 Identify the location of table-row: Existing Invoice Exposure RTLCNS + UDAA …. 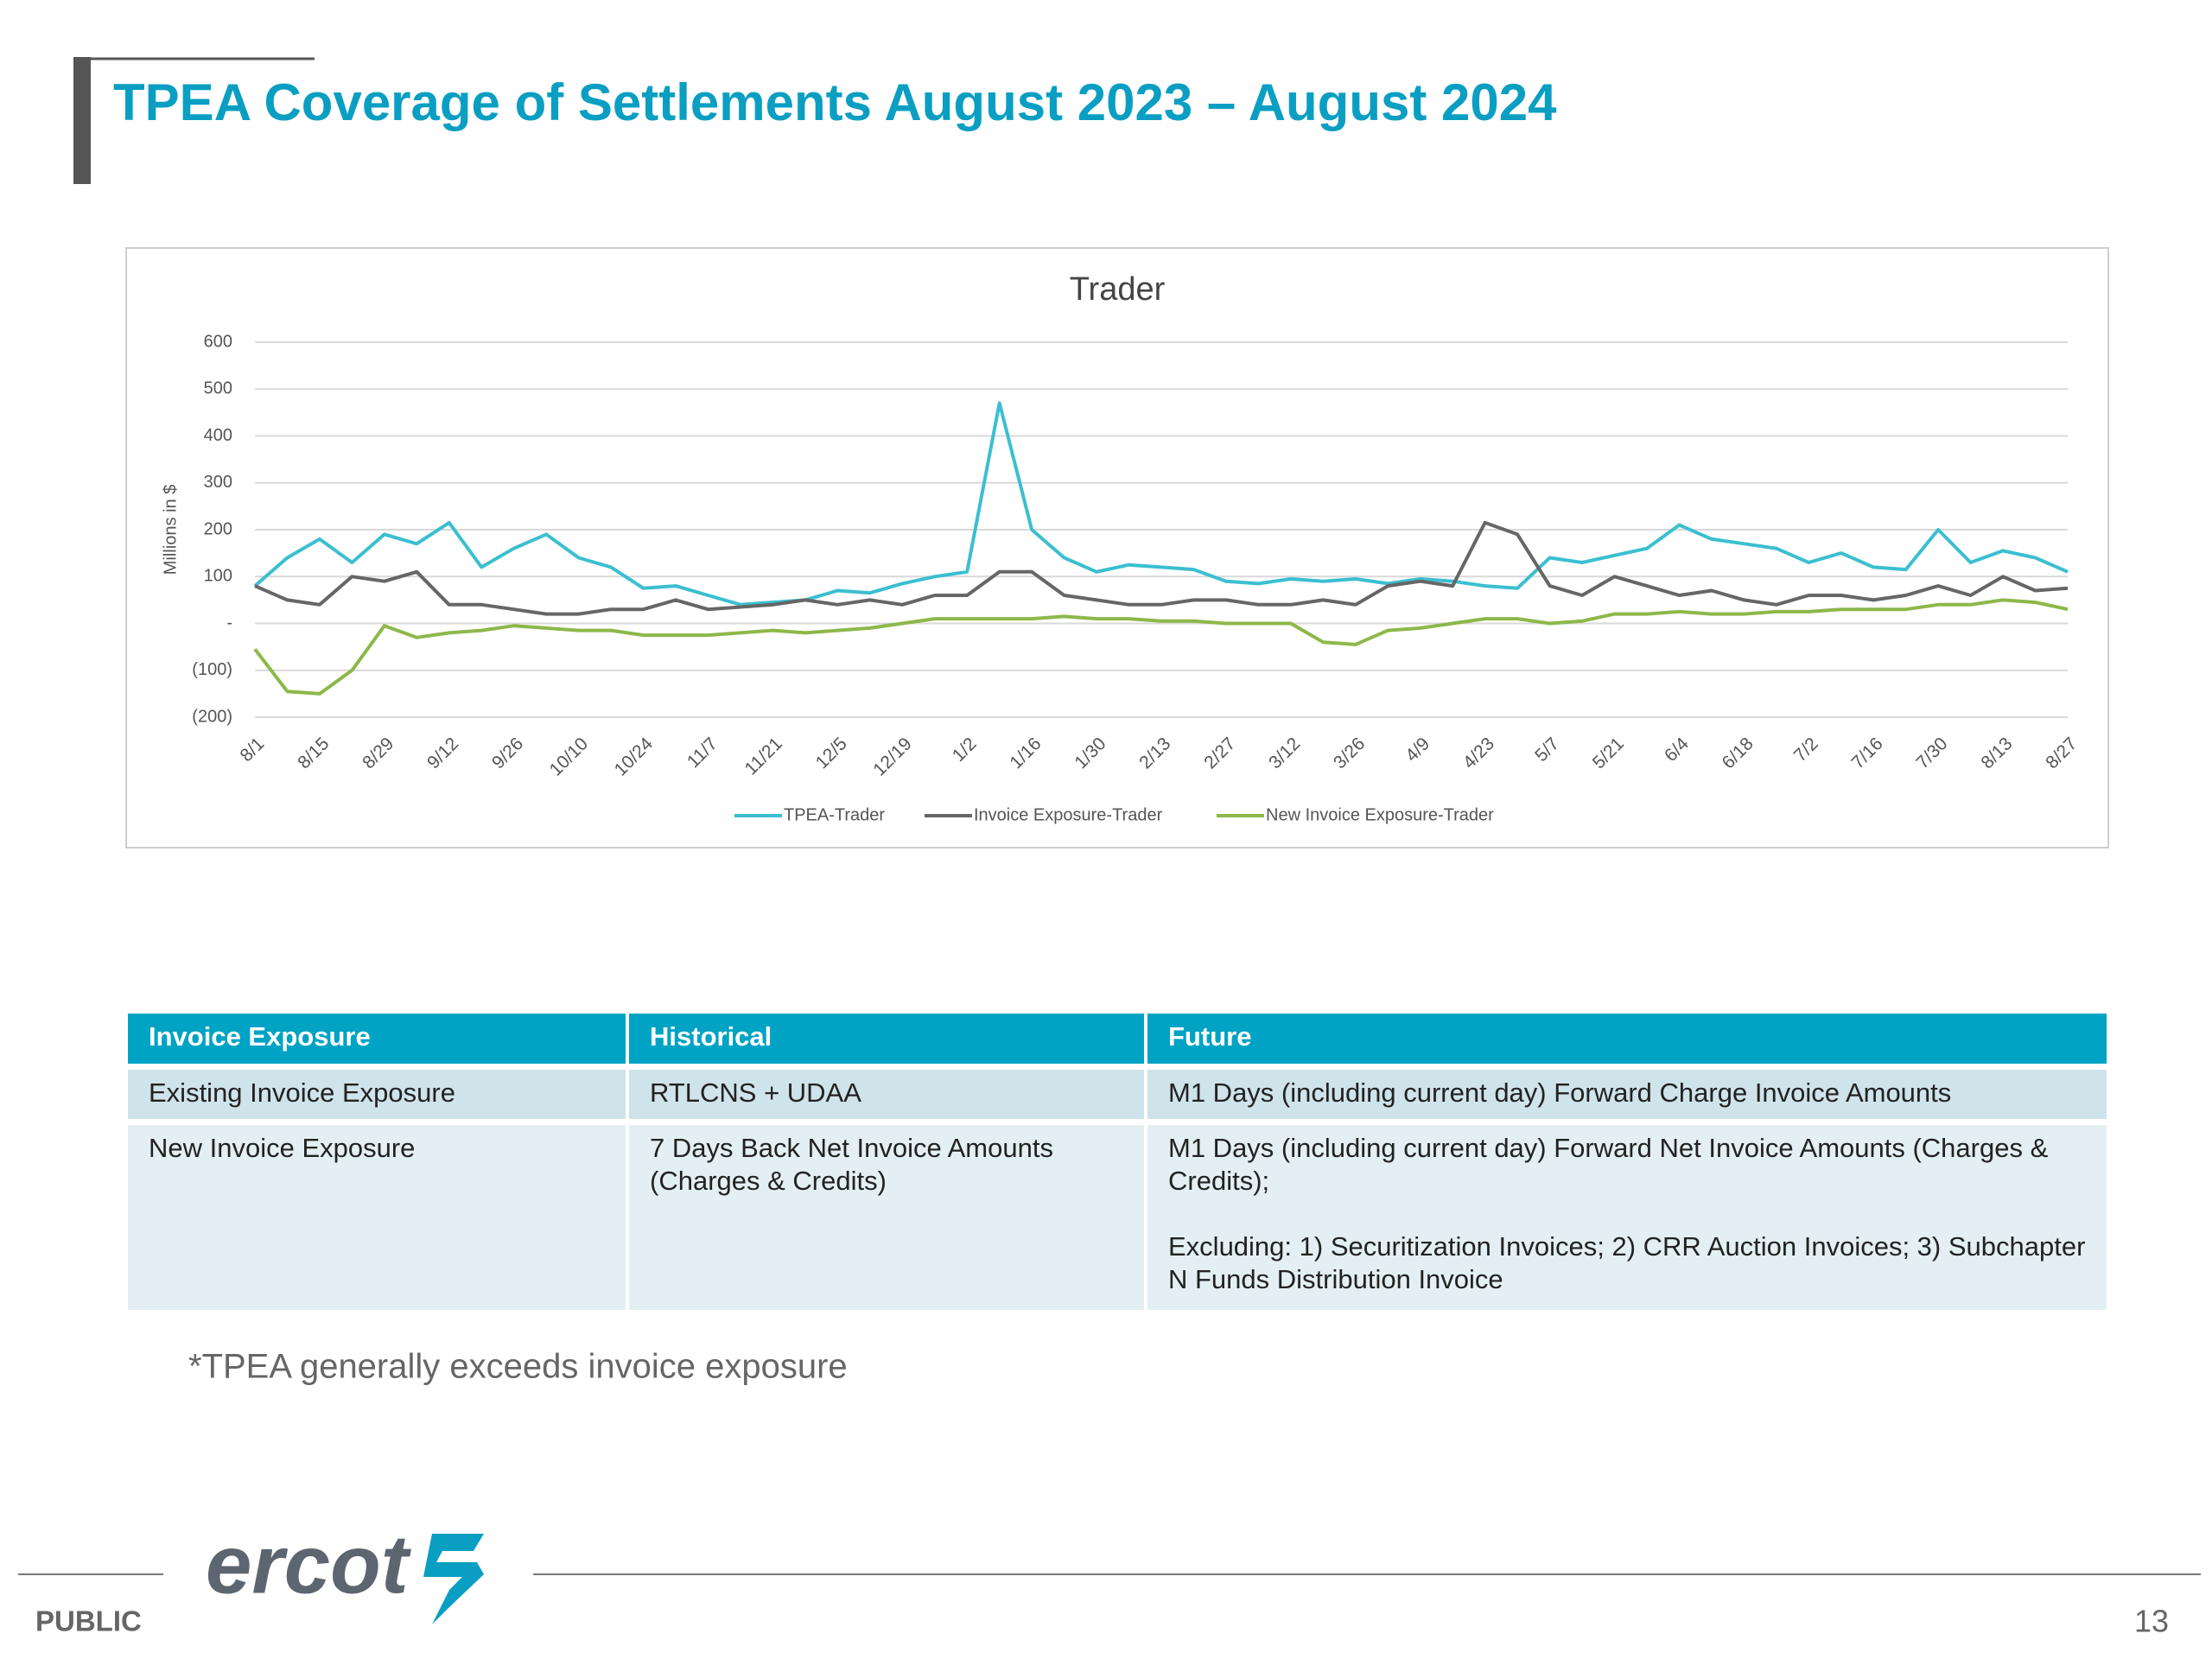
(1117, 1094).